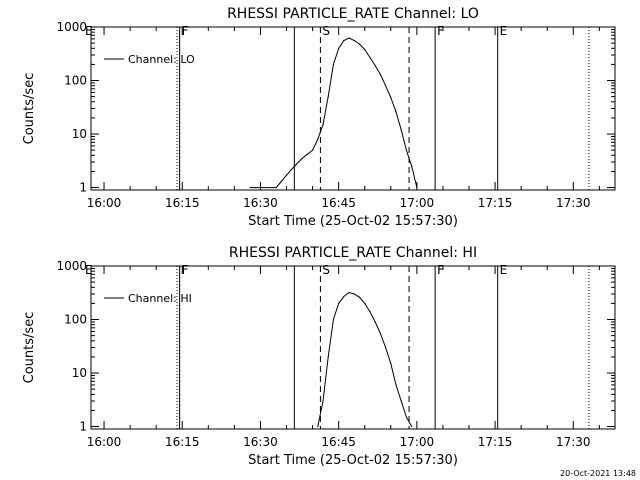 The height and width of the screenshot is (480, 640). I want to click on chart-0-x-tick-label: 16:30, so click(260, 203).